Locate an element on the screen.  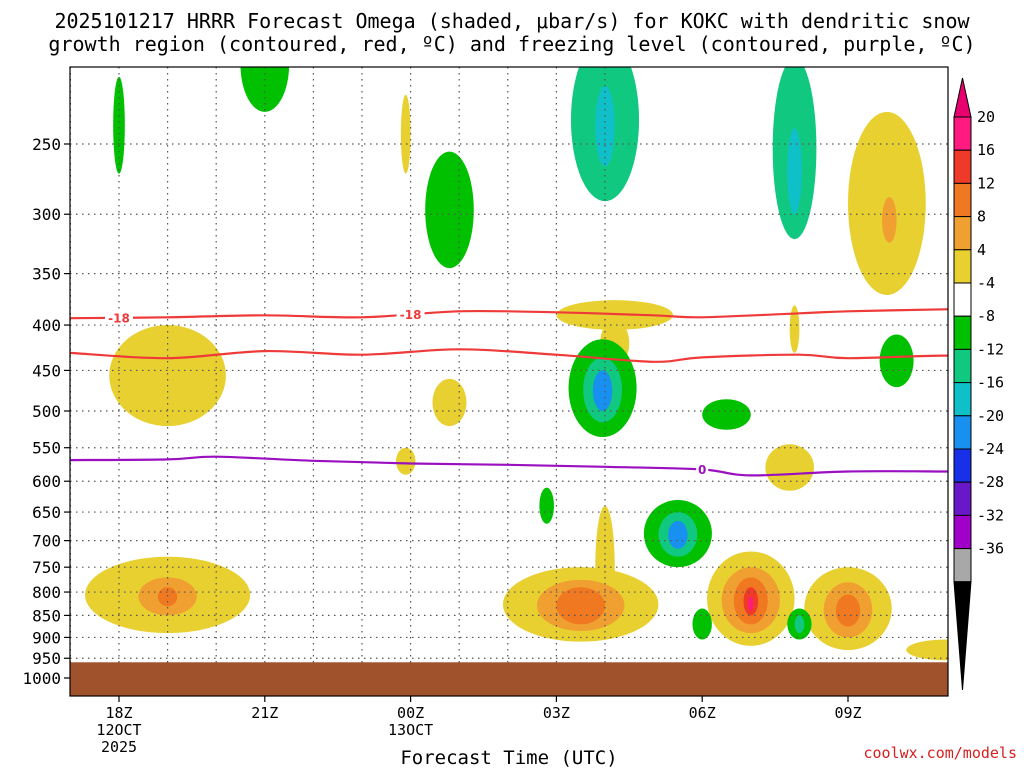
colorbar-label-13: -36 is located at coordinates (990, 549).